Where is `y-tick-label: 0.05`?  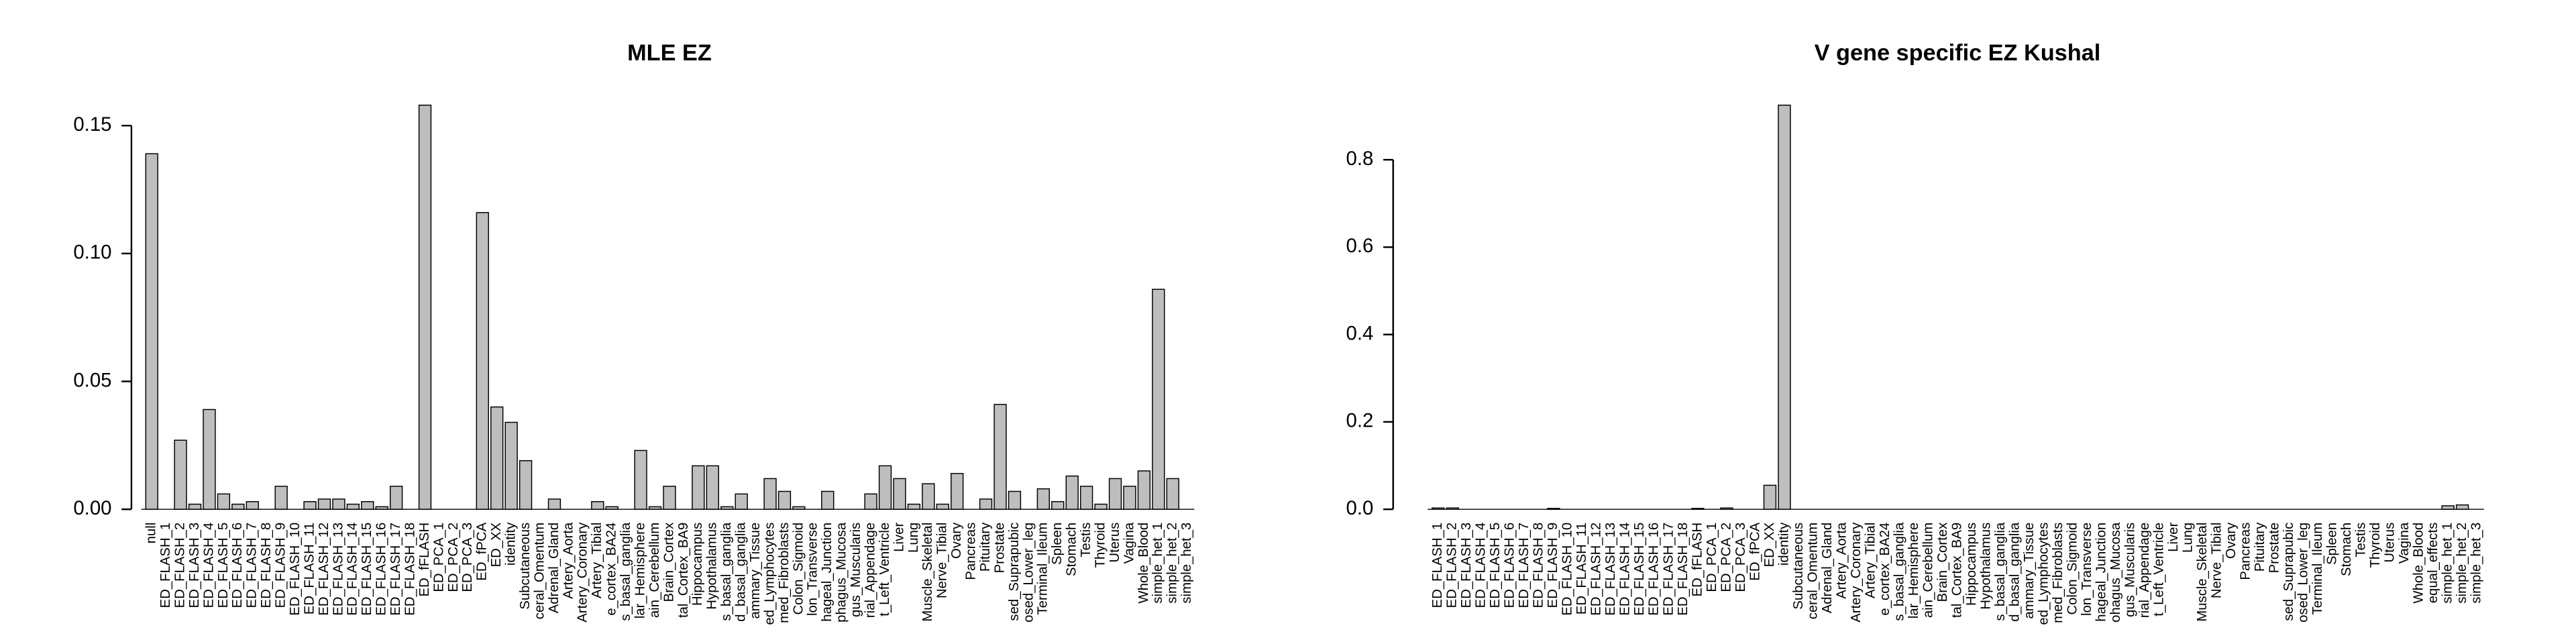
y-tick-label: 0.05 is located at coordinates (92, 380).